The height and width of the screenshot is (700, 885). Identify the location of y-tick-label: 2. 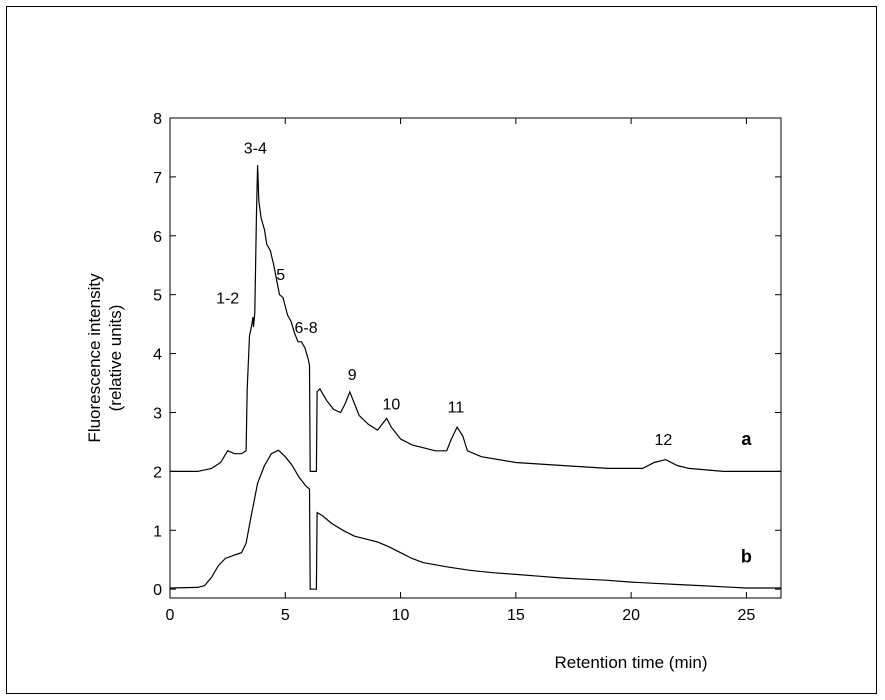
(157, 472).